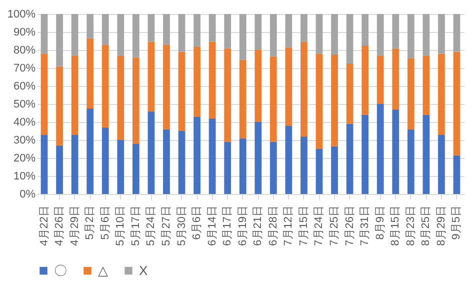 The width and height of the screenshot is (474, 282). Describe the element at coordinates (24, 158) in the screenshot. I see `y-tick-label: 20%` at that location.